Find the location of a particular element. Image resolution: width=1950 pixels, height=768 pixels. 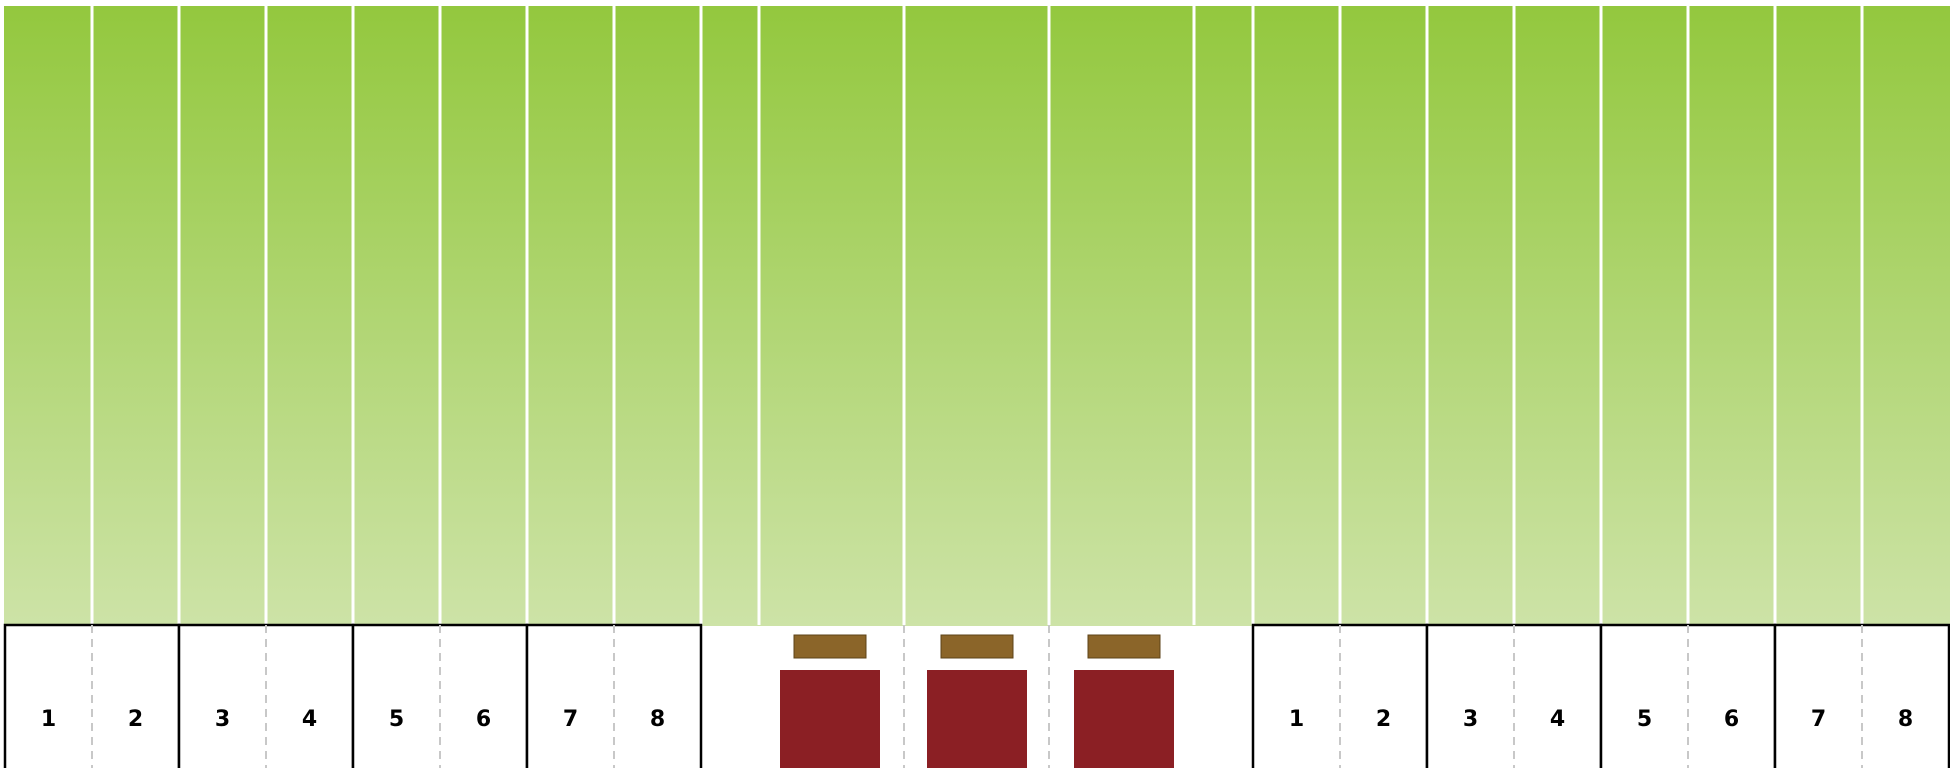

left-stall-number-3: 3 is located at coordinates (222, 719).